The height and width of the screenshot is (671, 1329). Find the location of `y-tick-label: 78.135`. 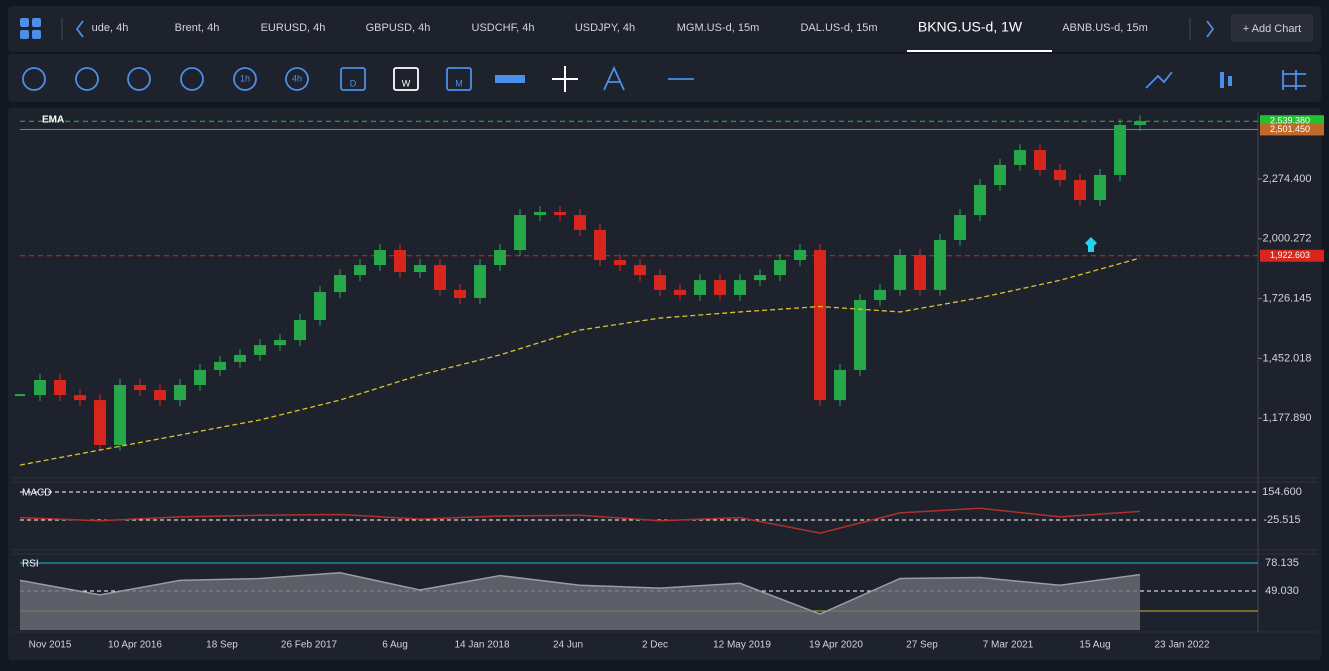

y-tick-label: 78.135 is located at coordinates (1282, 563).